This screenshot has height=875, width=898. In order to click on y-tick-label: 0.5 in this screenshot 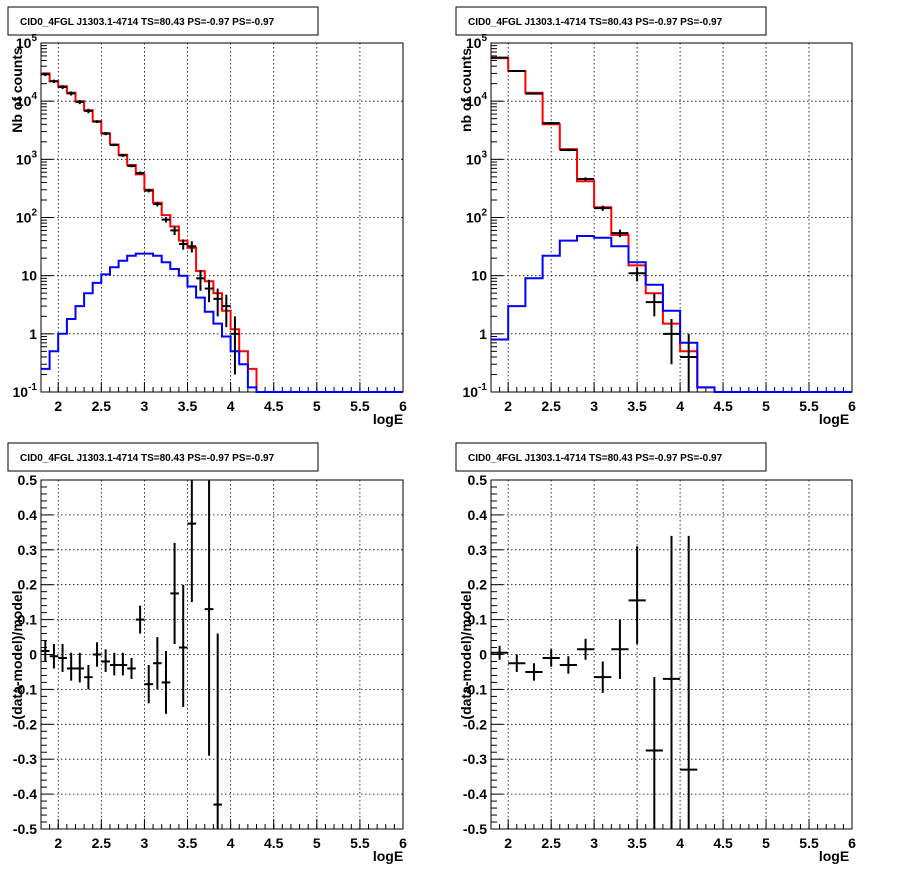, I will do `click(28, 480)`.